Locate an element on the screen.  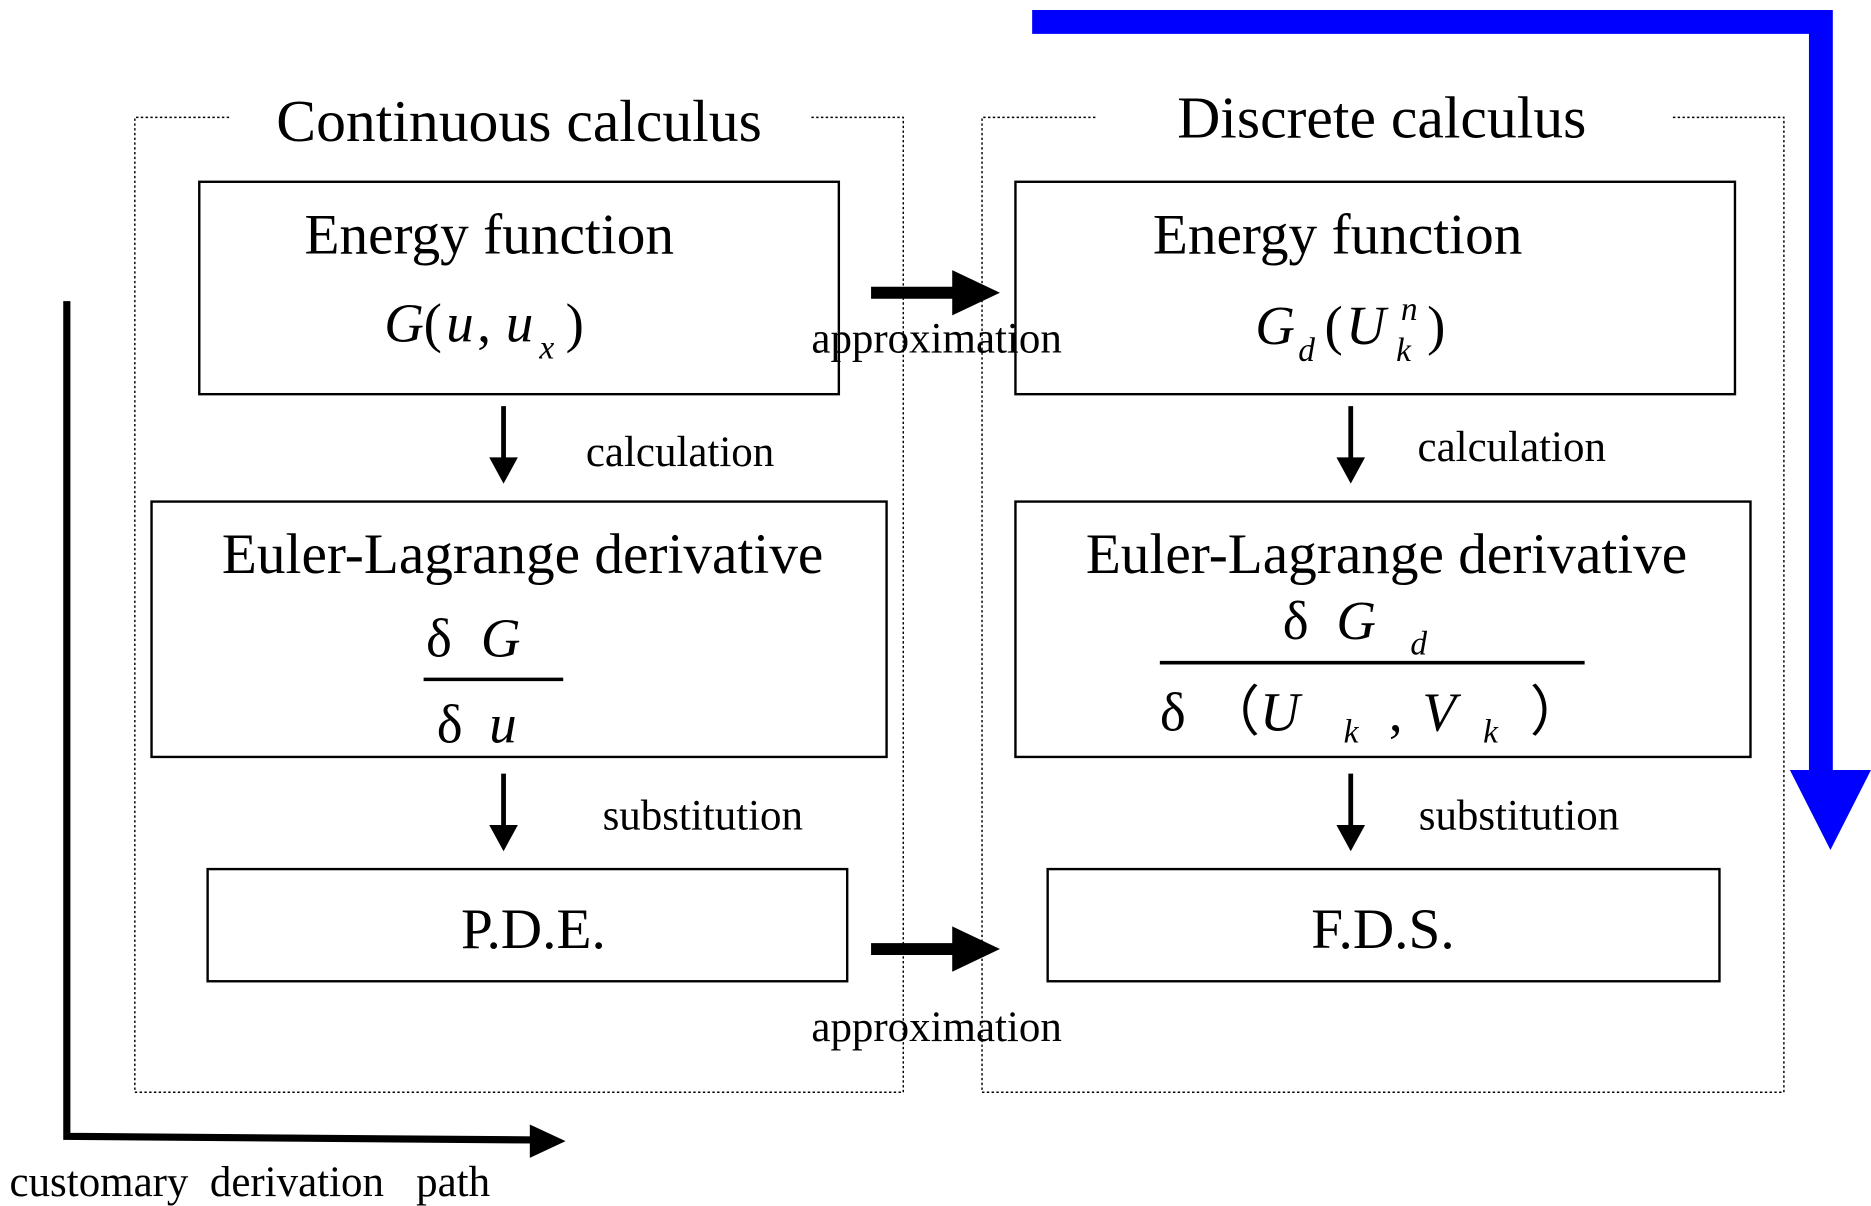
path-label: customary derivation path is located at coordinates (250, 1182).